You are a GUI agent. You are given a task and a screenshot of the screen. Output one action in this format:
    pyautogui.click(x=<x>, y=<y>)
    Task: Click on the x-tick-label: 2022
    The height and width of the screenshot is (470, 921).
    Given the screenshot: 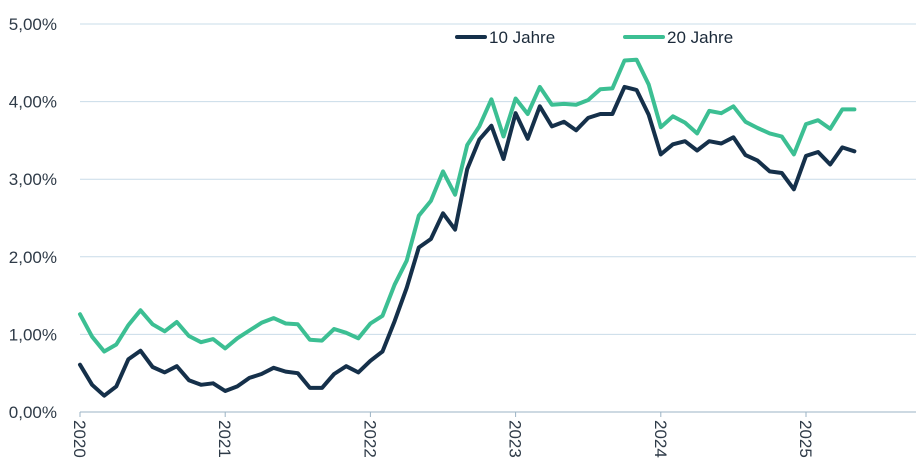 What is the action you would take?
    pyautogui.click(x=369, y=439)
    